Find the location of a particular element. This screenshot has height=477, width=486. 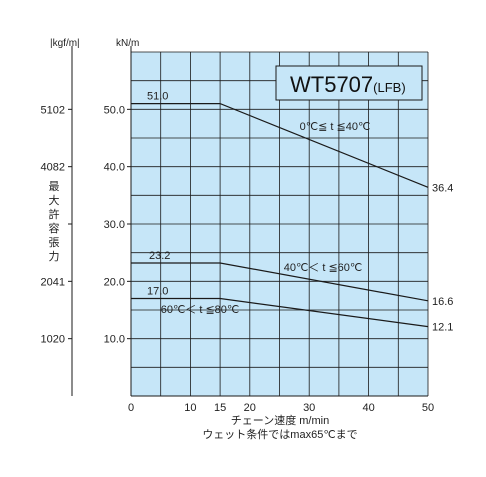

kgf-tick-label: 2041 is located at coordinates (53, 282).